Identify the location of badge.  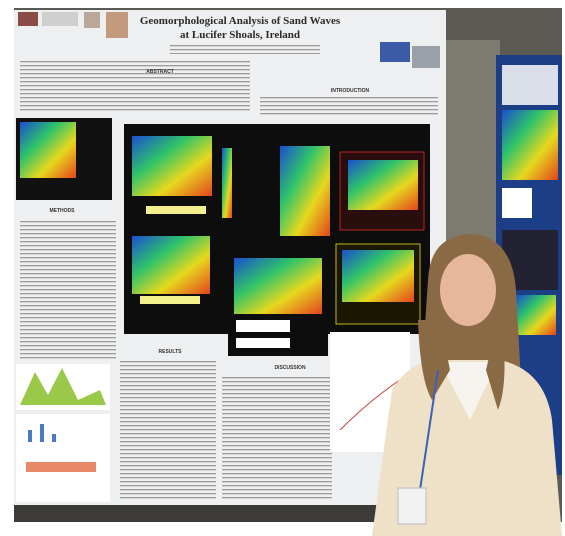
(412, 506).